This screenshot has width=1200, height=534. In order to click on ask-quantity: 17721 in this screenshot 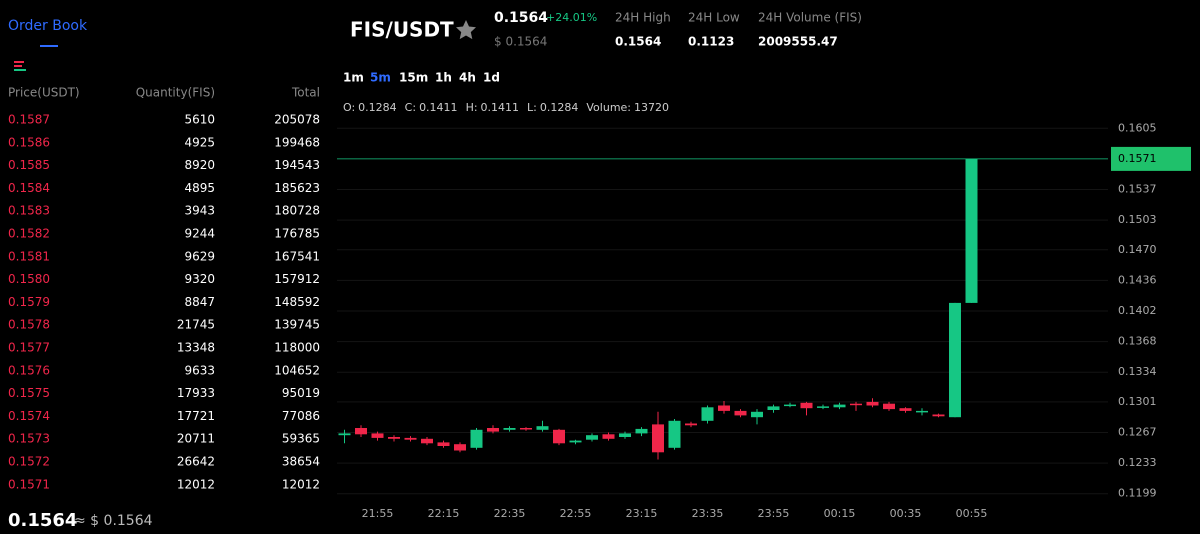, I will do `click(196, 416)`.